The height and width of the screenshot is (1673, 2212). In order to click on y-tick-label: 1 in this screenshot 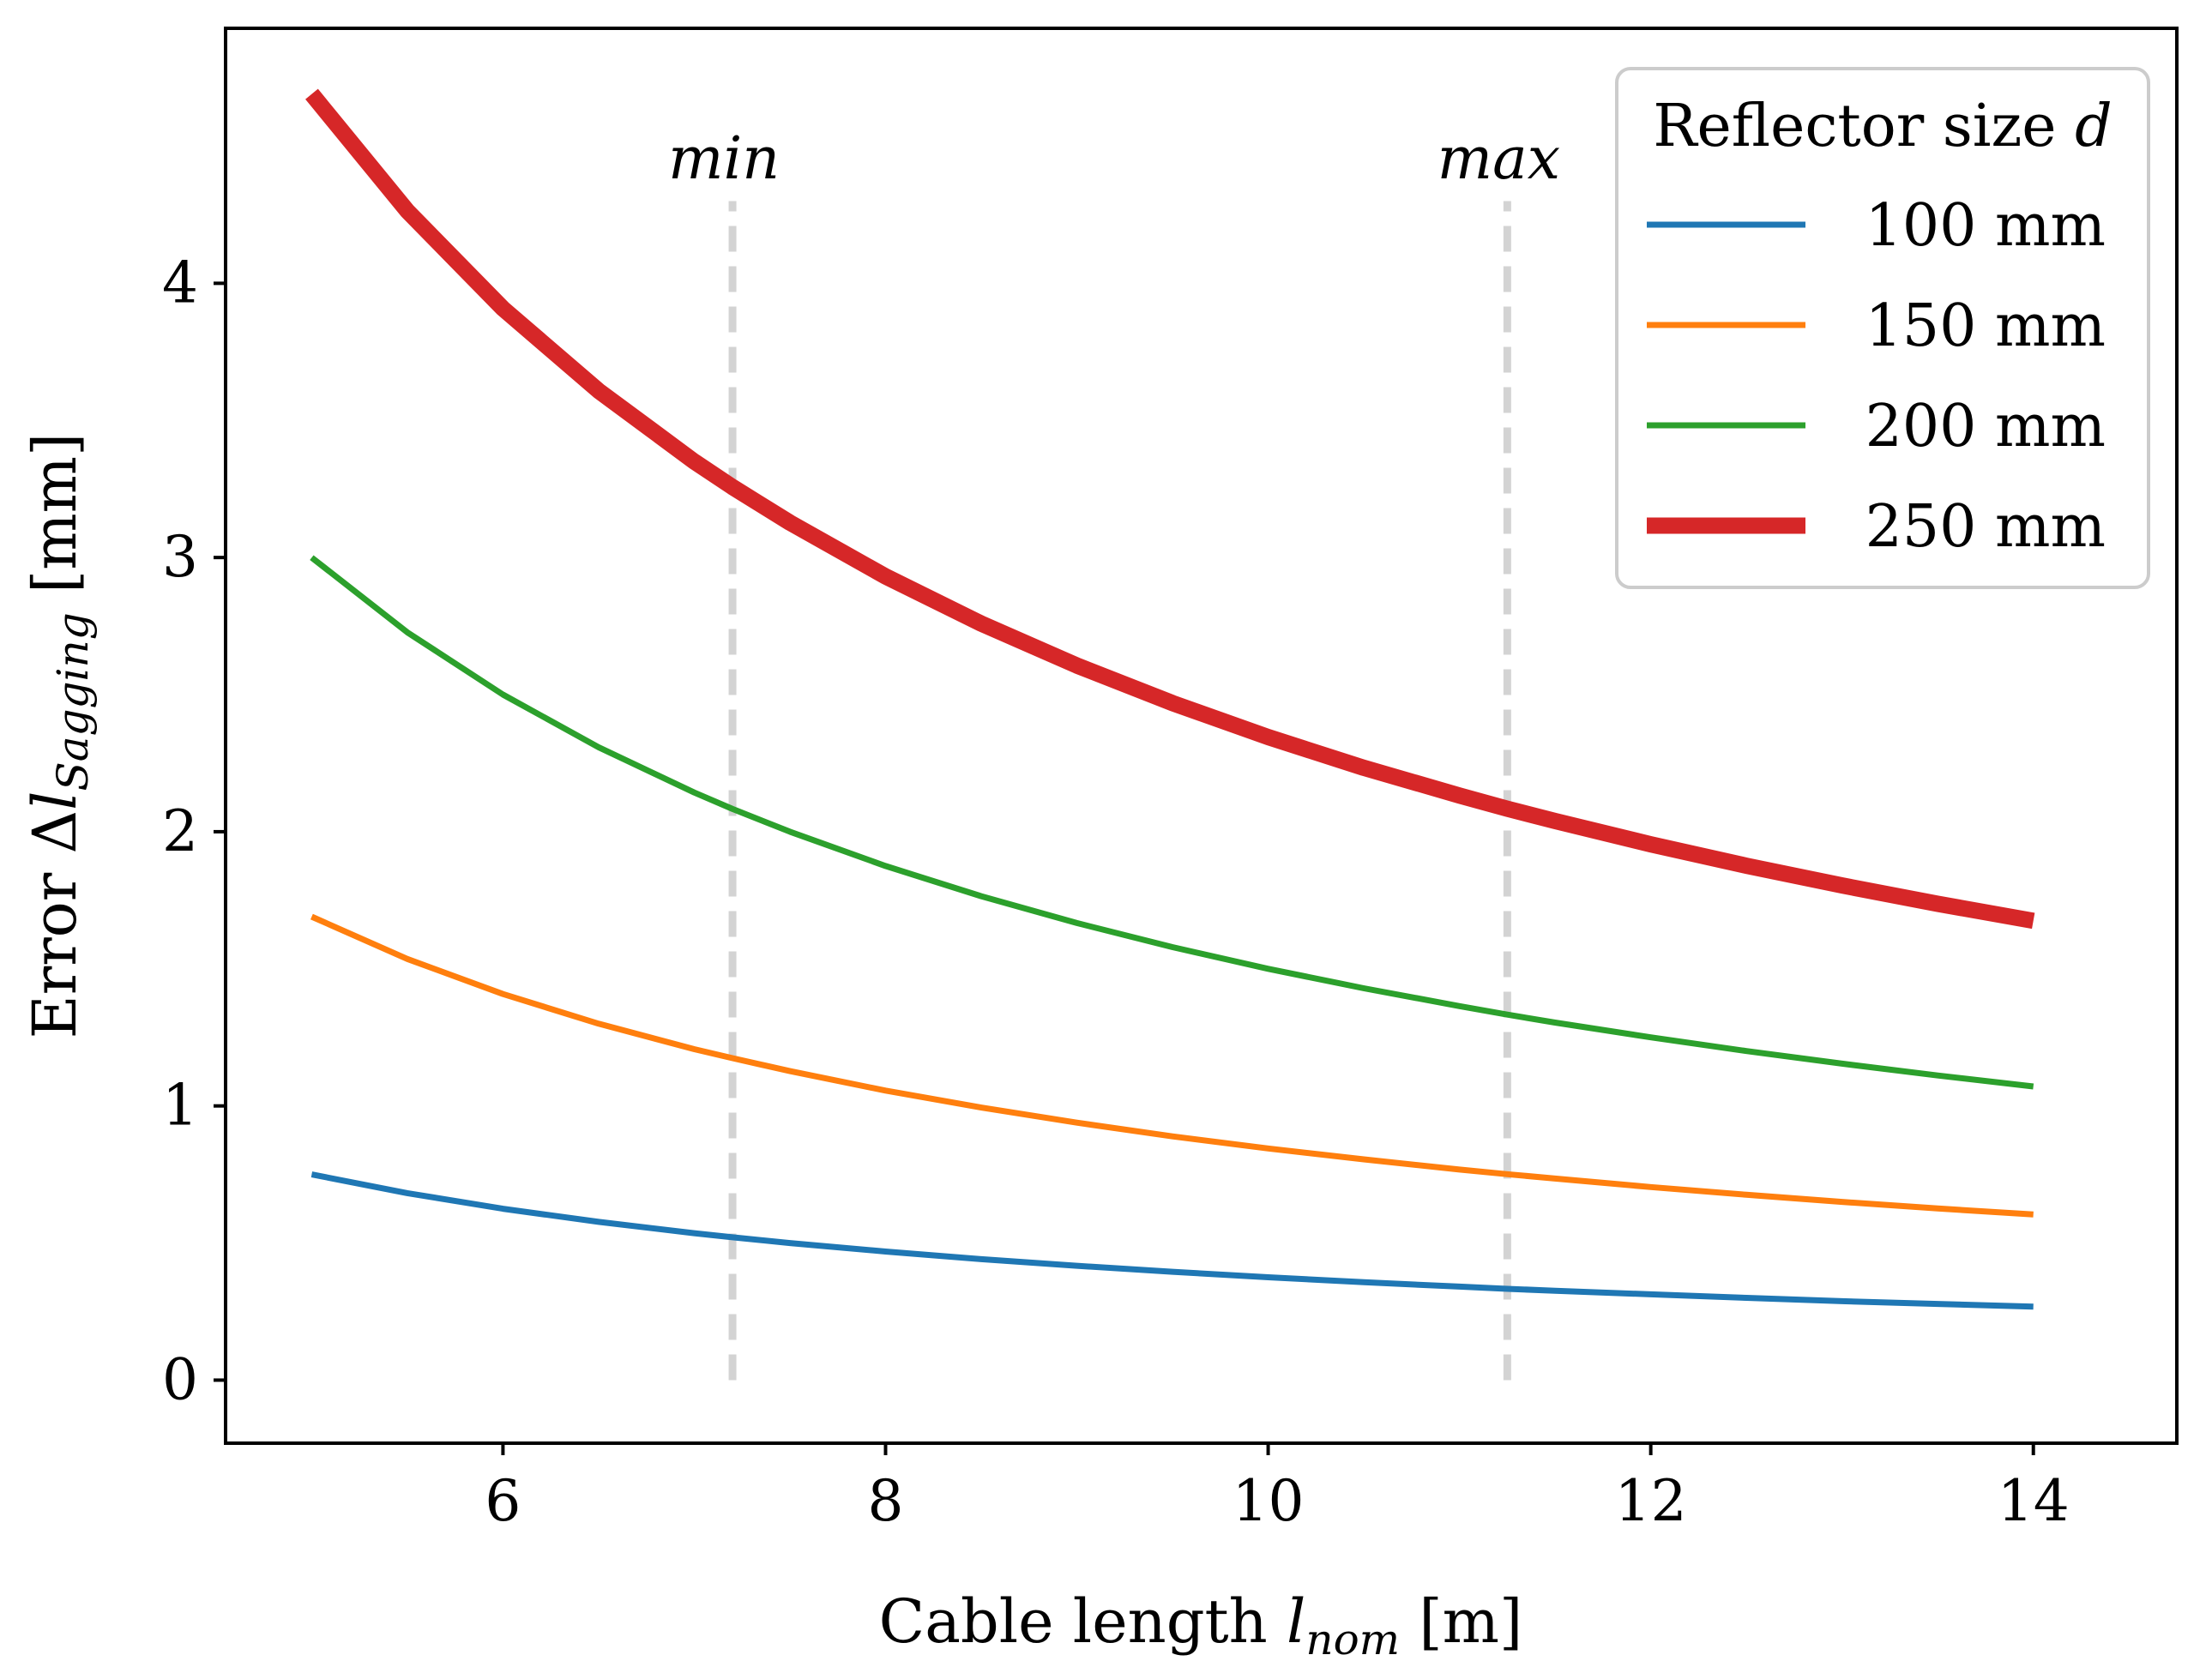, I will do `click(180, 1106)`.